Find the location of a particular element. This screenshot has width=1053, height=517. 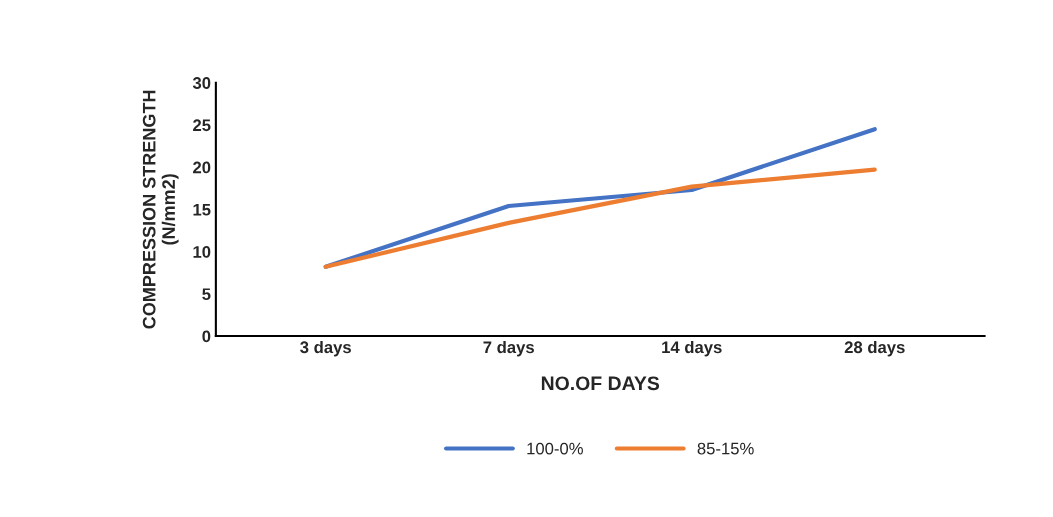

x-axis-title: NO.OF DAYS is located at coordinates (600, 383).